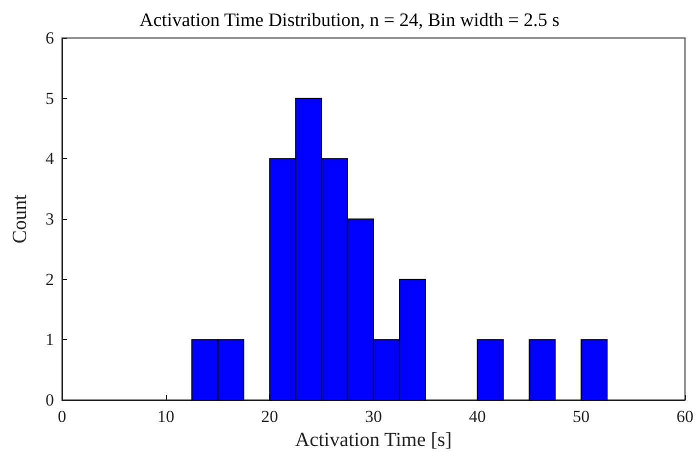 This screenshot has height=464, width=699. What do you see at coordinates (50, 340) in the screenshot?
I see `y-tick-label: 1` at bounding box center [50, 340].